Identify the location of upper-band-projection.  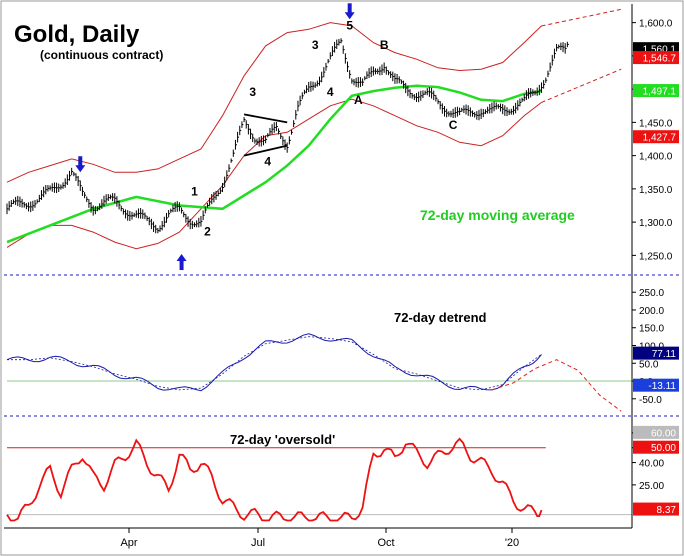
(581, 17).